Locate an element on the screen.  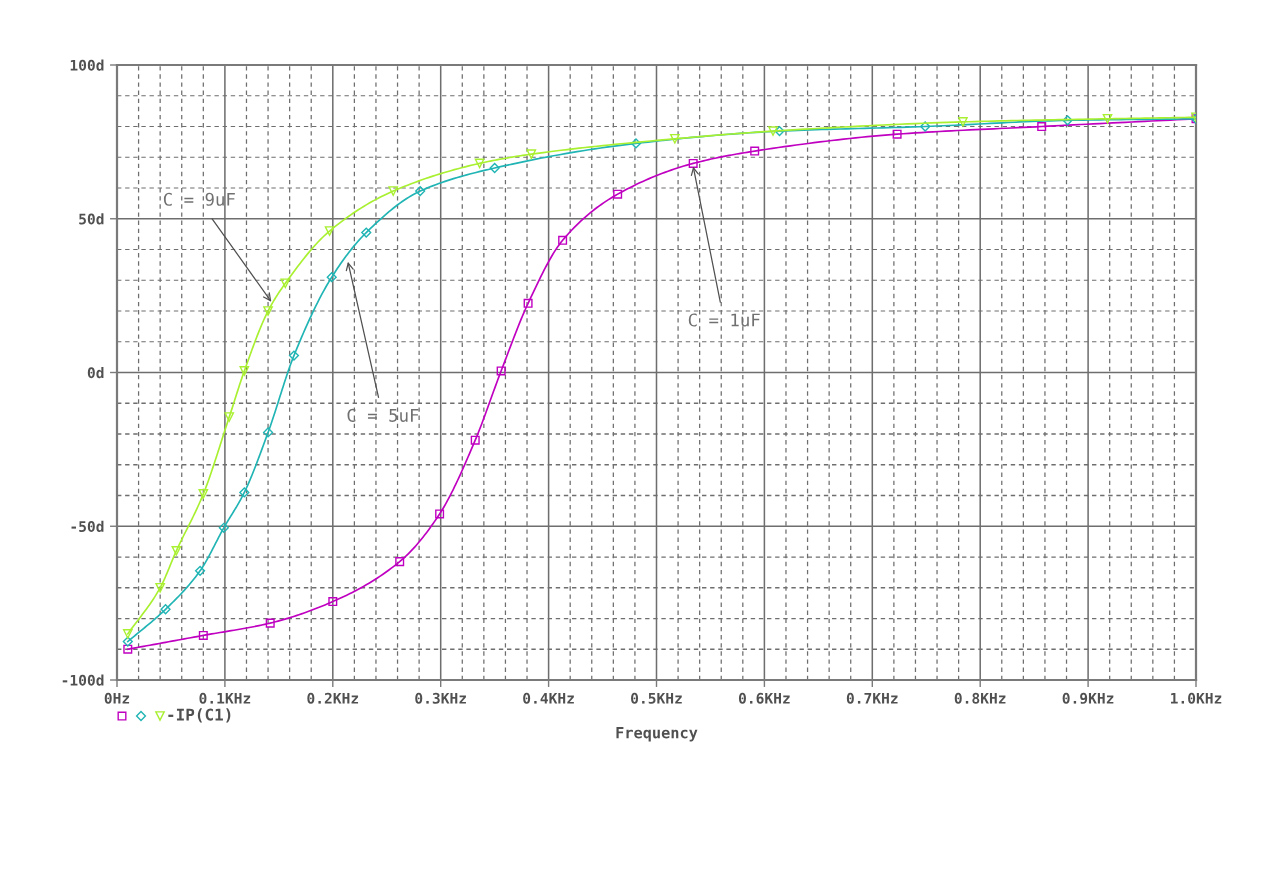
x-tick-label: 0.8KHz is located at coordinates (980, 698).